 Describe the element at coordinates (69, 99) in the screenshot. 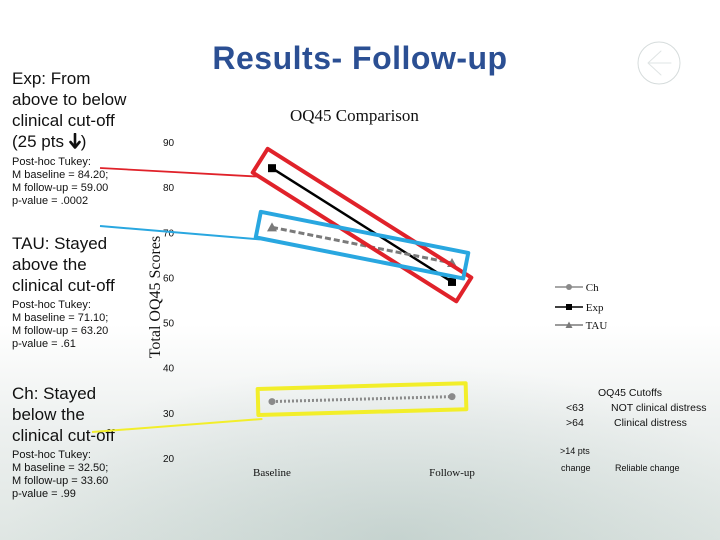

I see `exp-heading-line: above to below` at that location.